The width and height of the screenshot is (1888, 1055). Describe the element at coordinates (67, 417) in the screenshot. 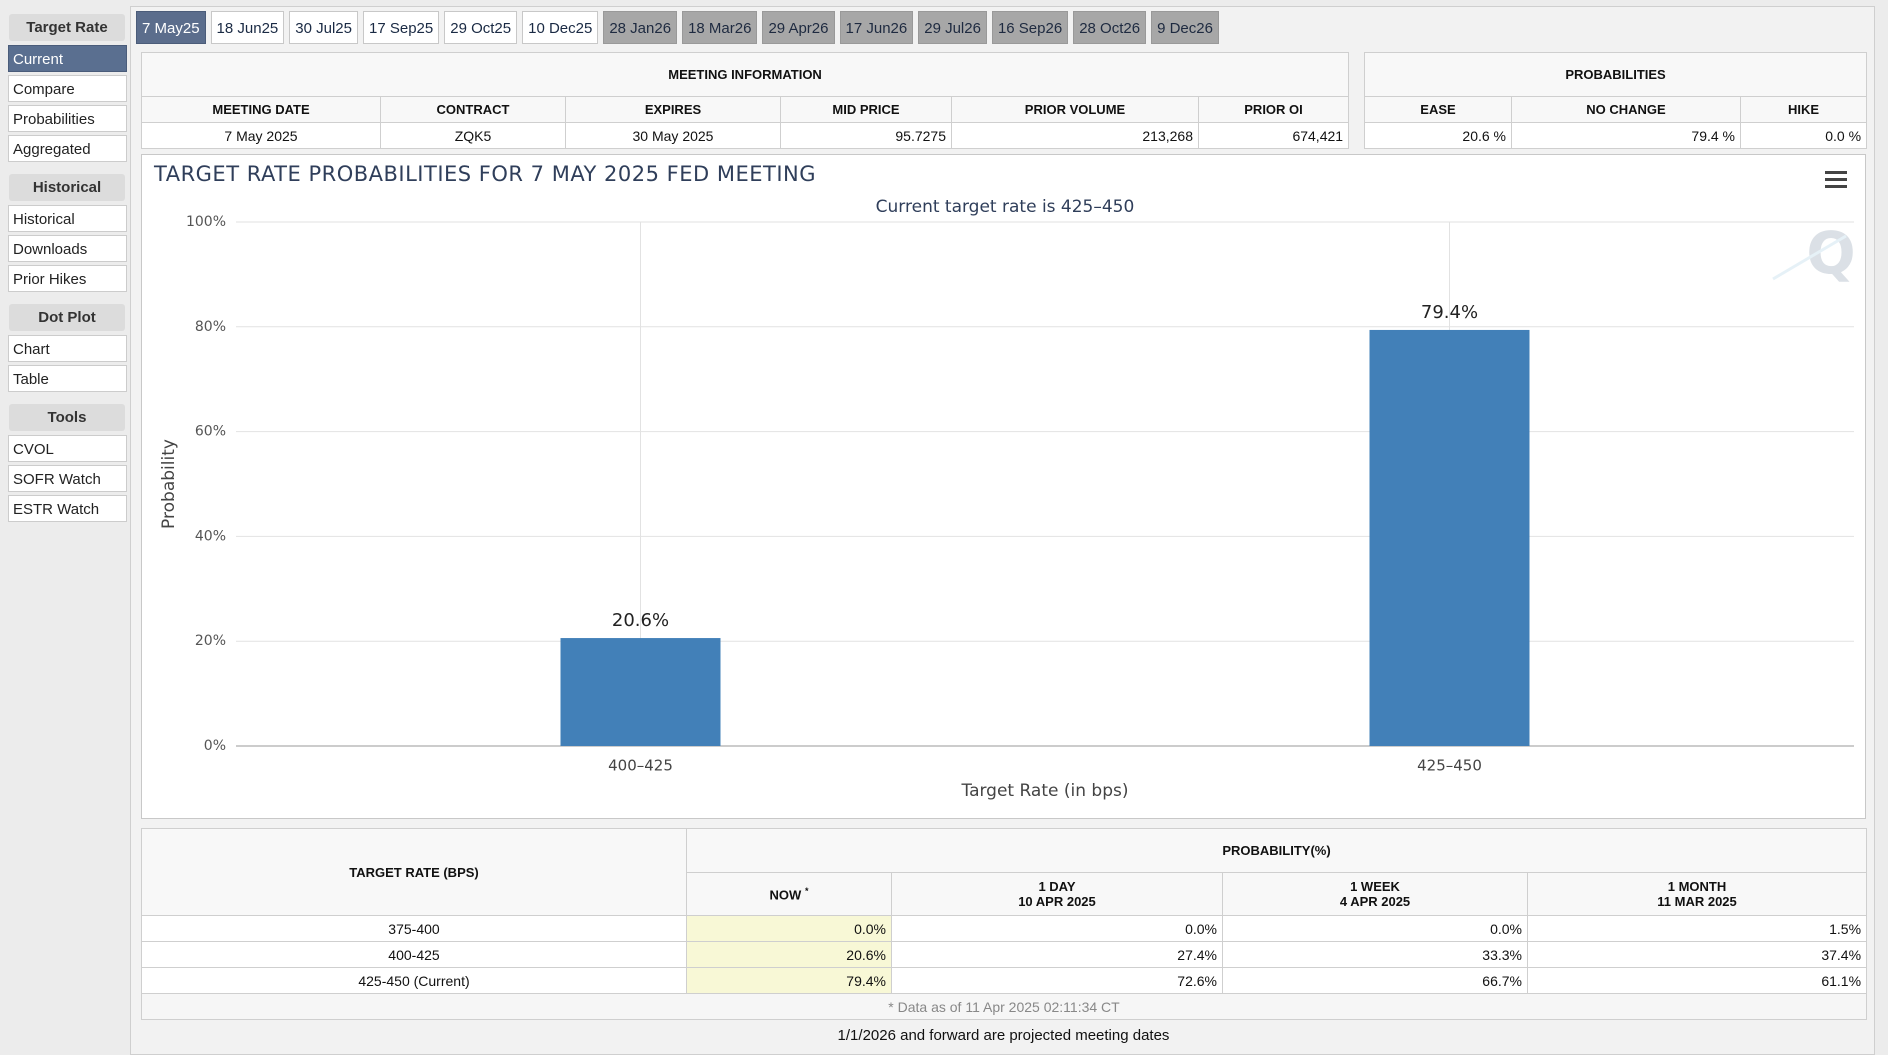

I see `section-title: Tools` at that location.